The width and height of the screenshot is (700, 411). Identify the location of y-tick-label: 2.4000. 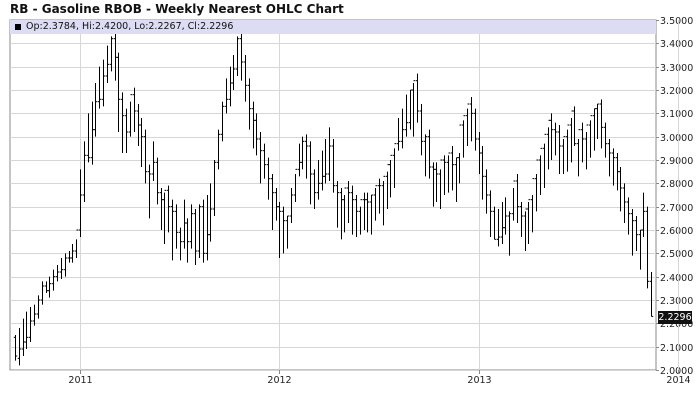
(676, 278).